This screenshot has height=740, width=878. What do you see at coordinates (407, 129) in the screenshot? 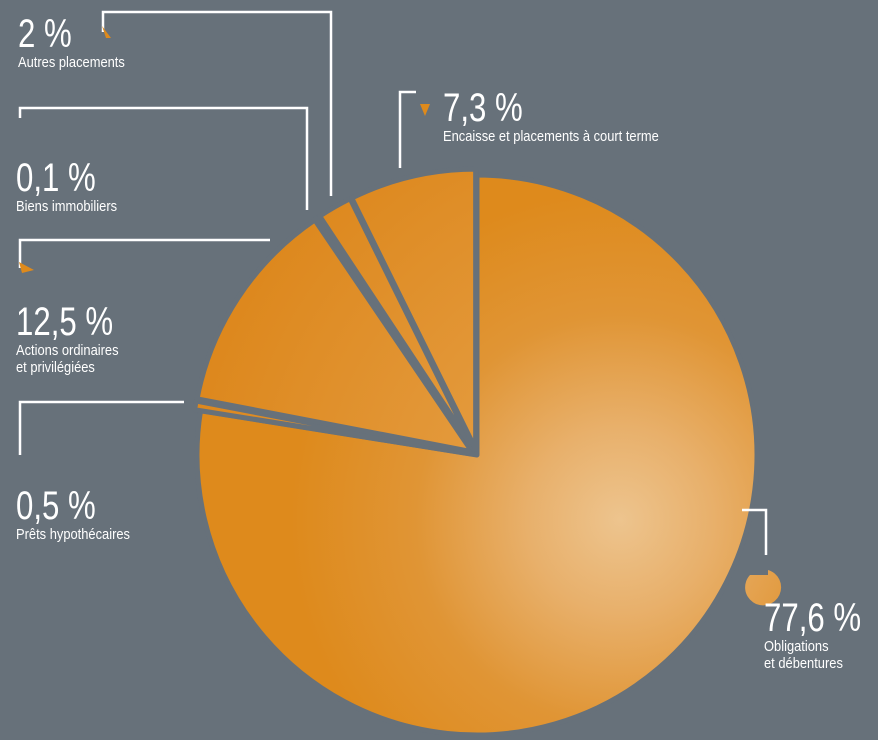
I see `leader-line-encaisse` at bounding box center [407, 129].